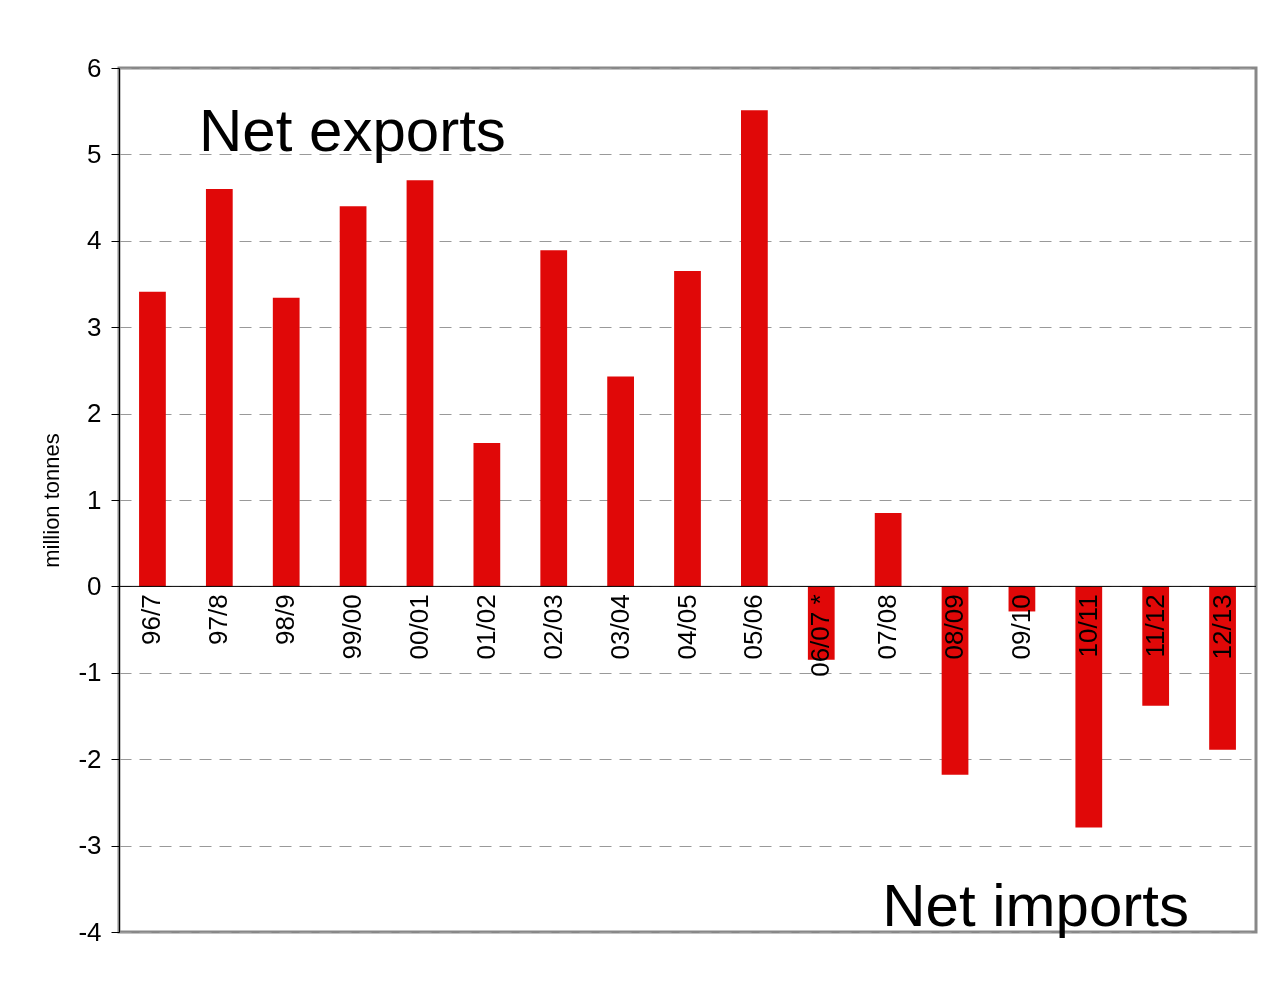 The width and height of the screenshot is (1273, 995). What do you see at coordinates (619, 627) in the screenshot?
I see `x-tick-label: 03/04` at bounding box center [619, 627].